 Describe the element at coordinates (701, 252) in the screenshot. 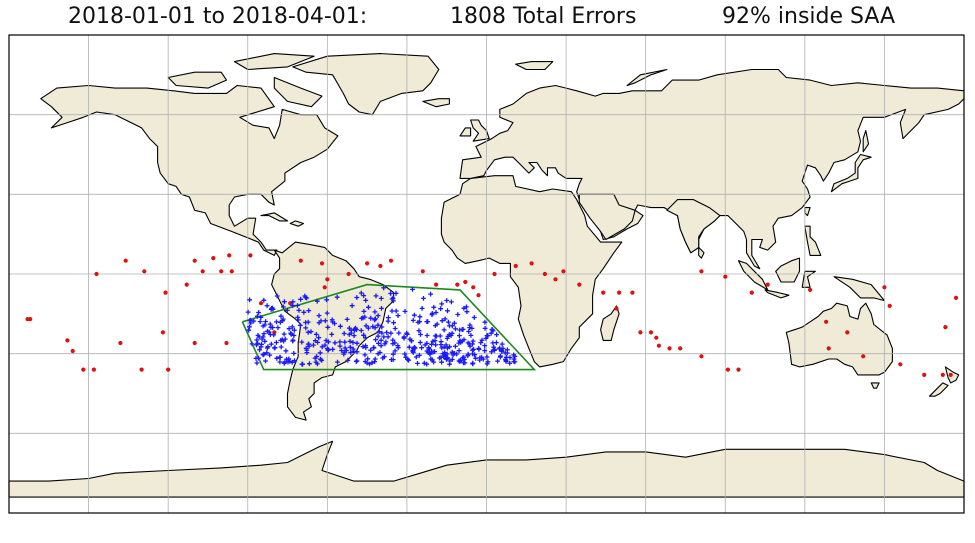

I see `landmass-sri-lanka` at that location.